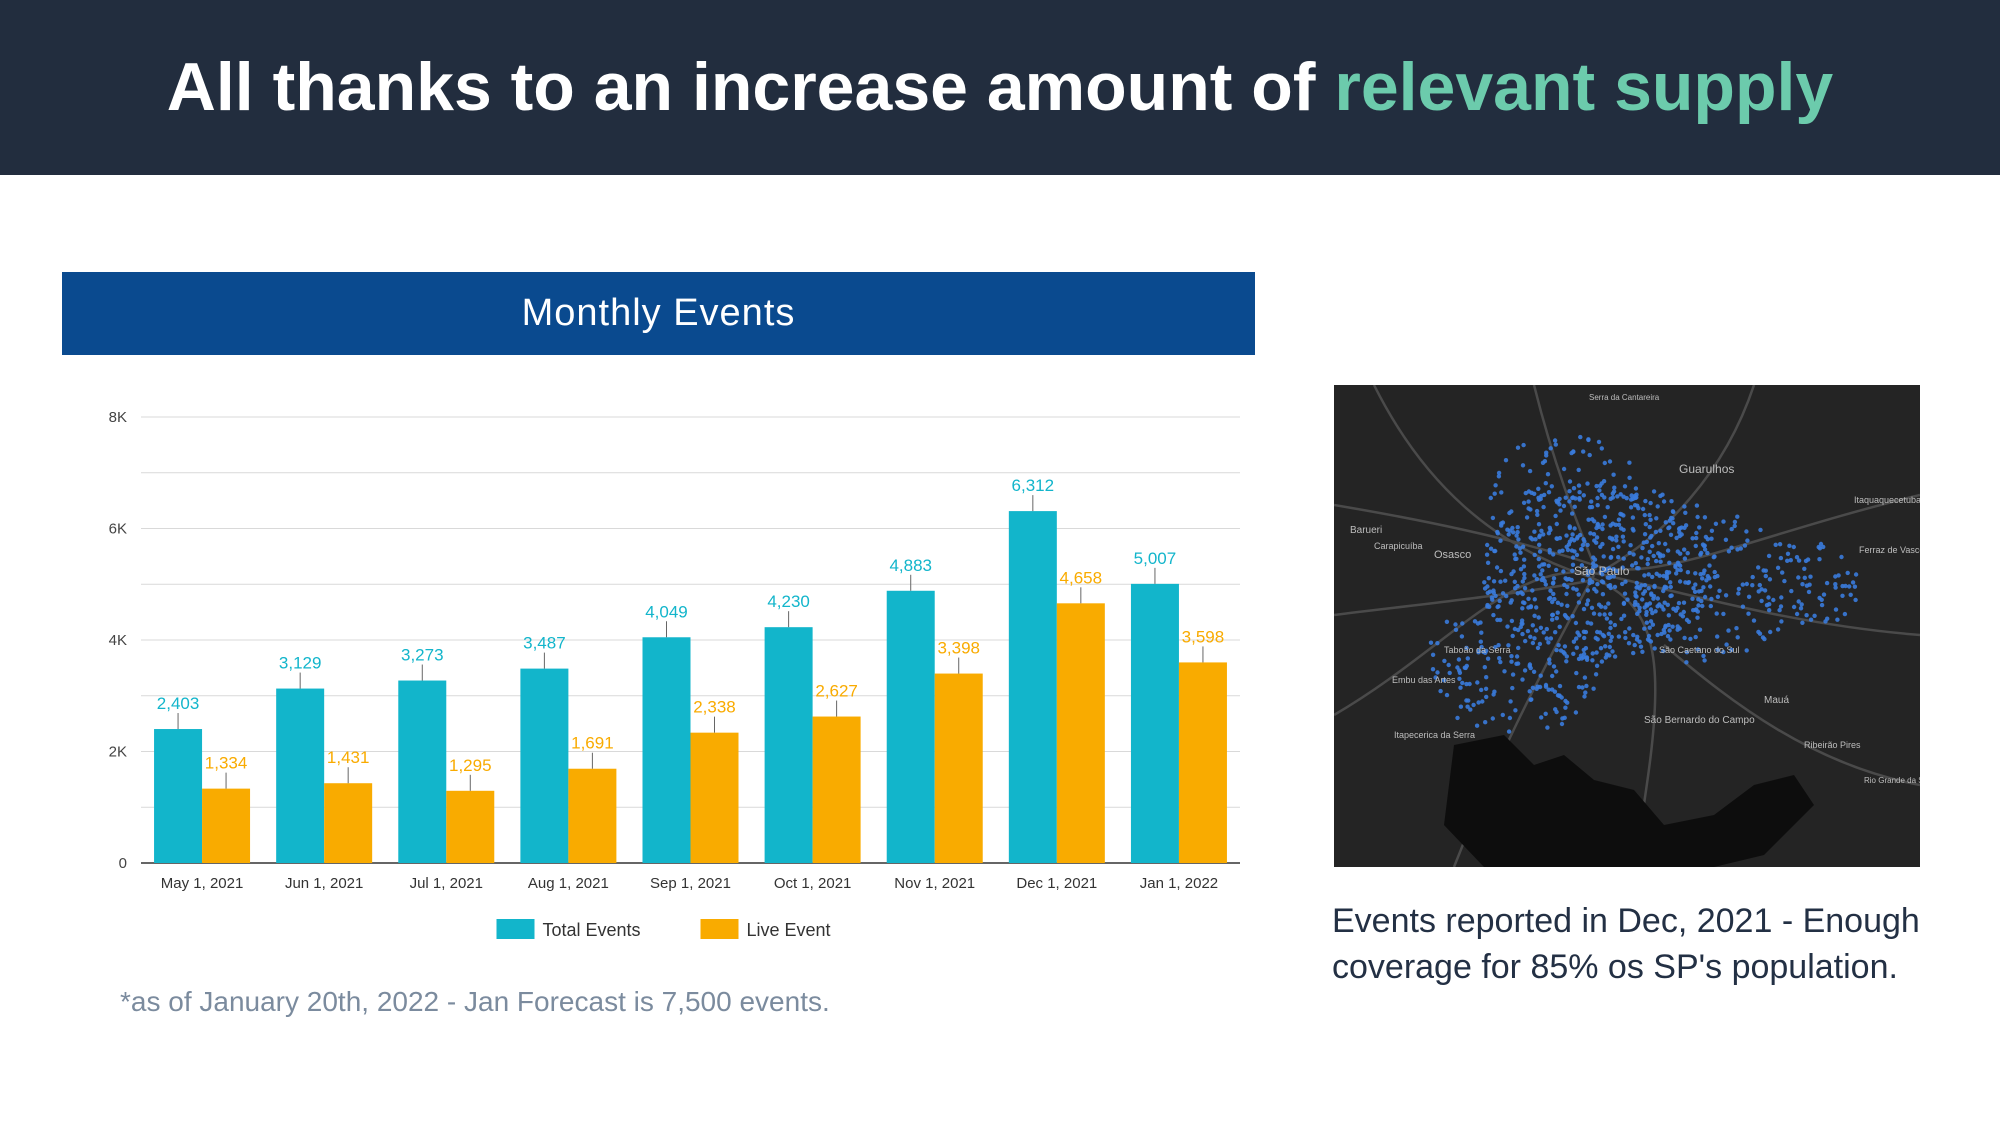  What do you see at coordinates (813, 883) in the screenshot?
I see `x-tick-label: Oct 1, 2021` at bounding box center [813, 883].